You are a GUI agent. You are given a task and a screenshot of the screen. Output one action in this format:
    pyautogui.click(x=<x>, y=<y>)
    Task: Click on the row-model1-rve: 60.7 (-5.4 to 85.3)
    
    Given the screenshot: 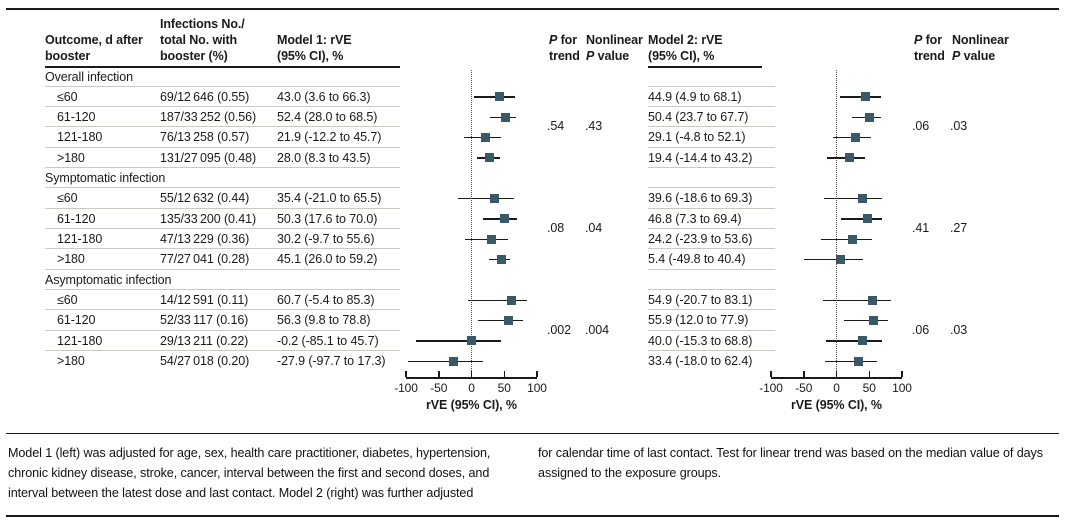 What is the action you would take?
    pyautogui.click(x=326, y=300)
    